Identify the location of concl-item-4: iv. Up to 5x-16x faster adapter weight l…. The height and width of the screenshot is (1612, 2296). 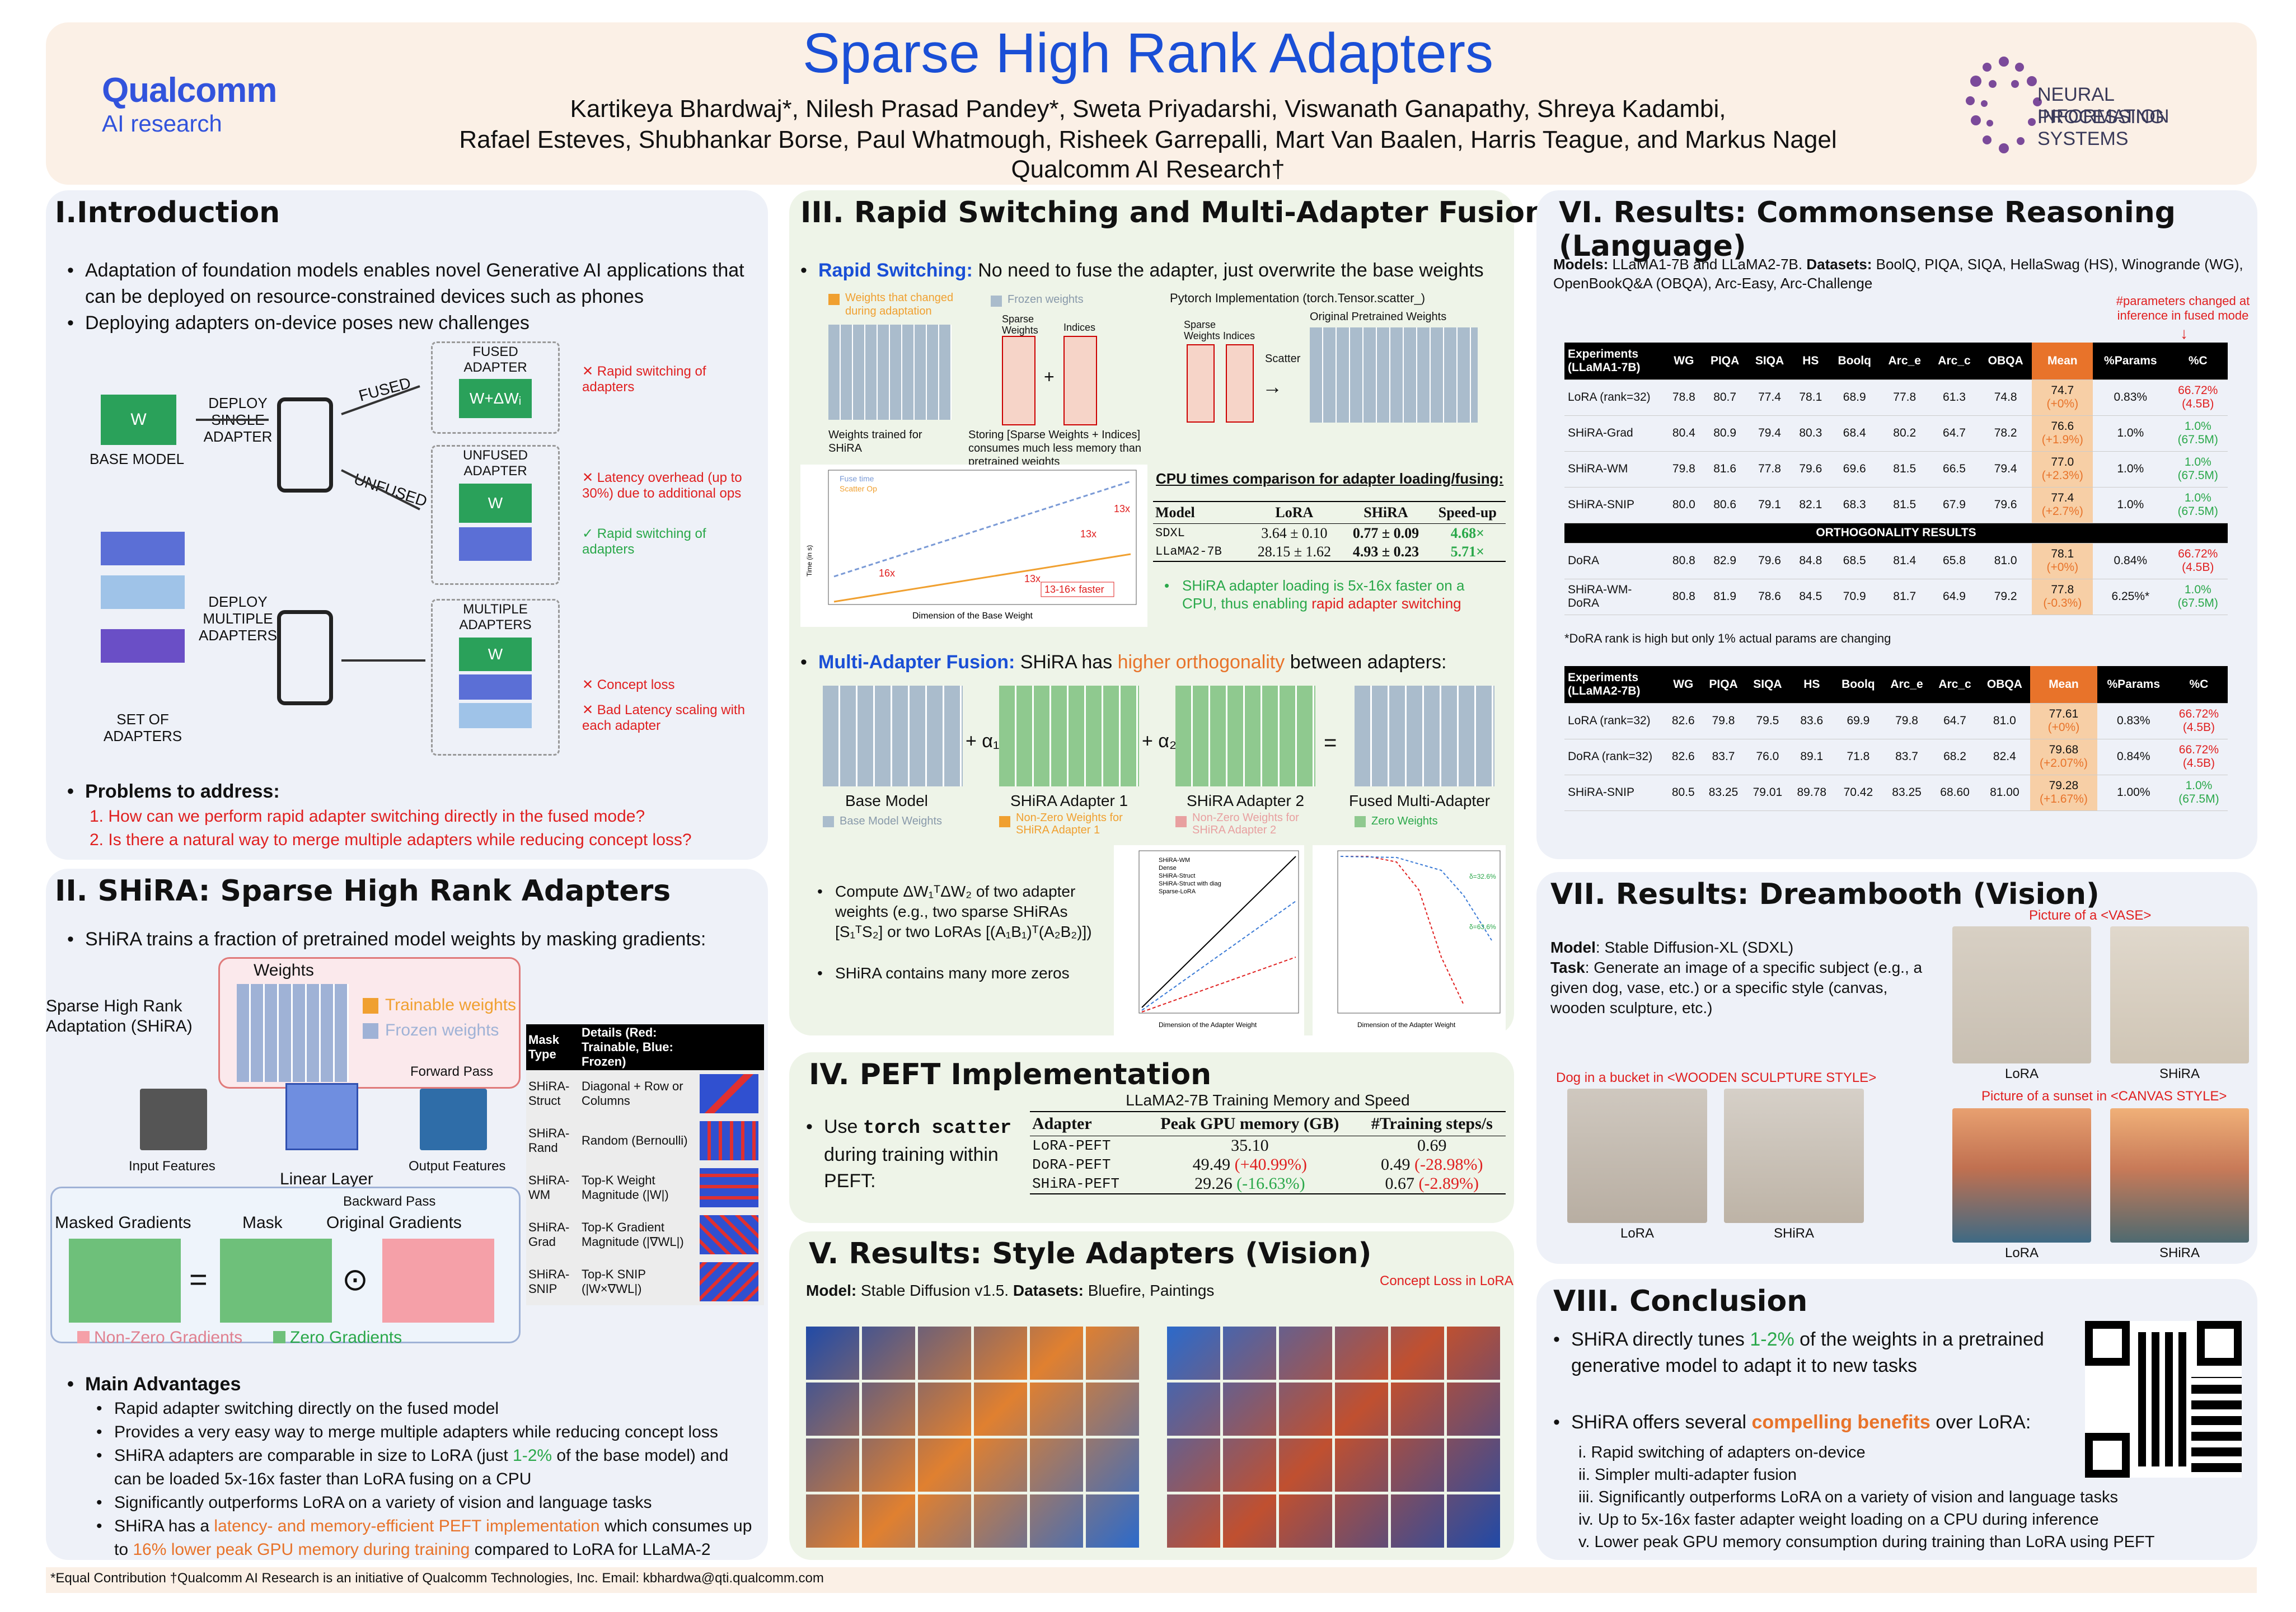
(1838, 1520).